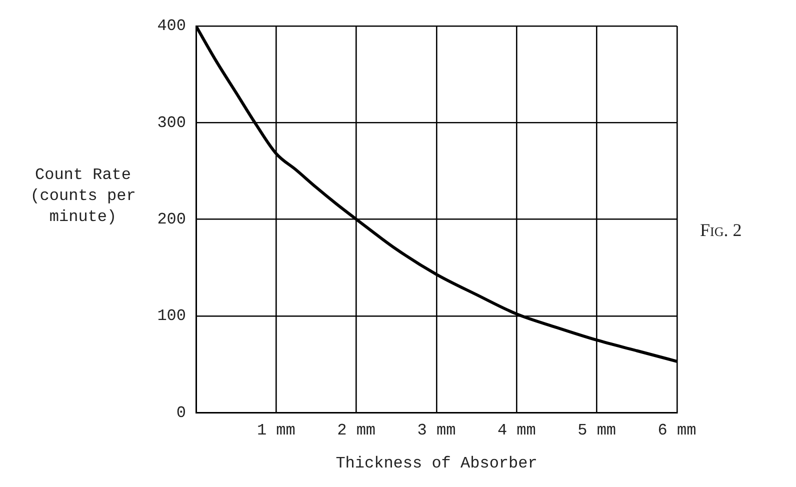 The width and height of the screenshot is (796, 487). Describe the element at coordinates (171, 26) in the screenshot. I see `y-tick-label: 400` at that location.